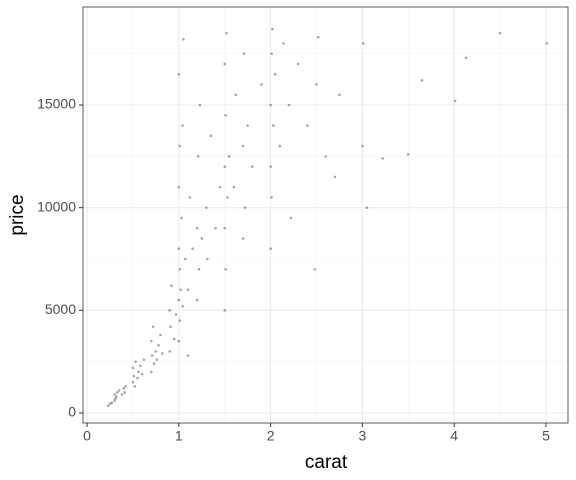 The width and height of the screenshot is (576, 480). Describe the element at coordinates (60, 309) in the screenshot. I see `y-tick-label: 5000` at that location.